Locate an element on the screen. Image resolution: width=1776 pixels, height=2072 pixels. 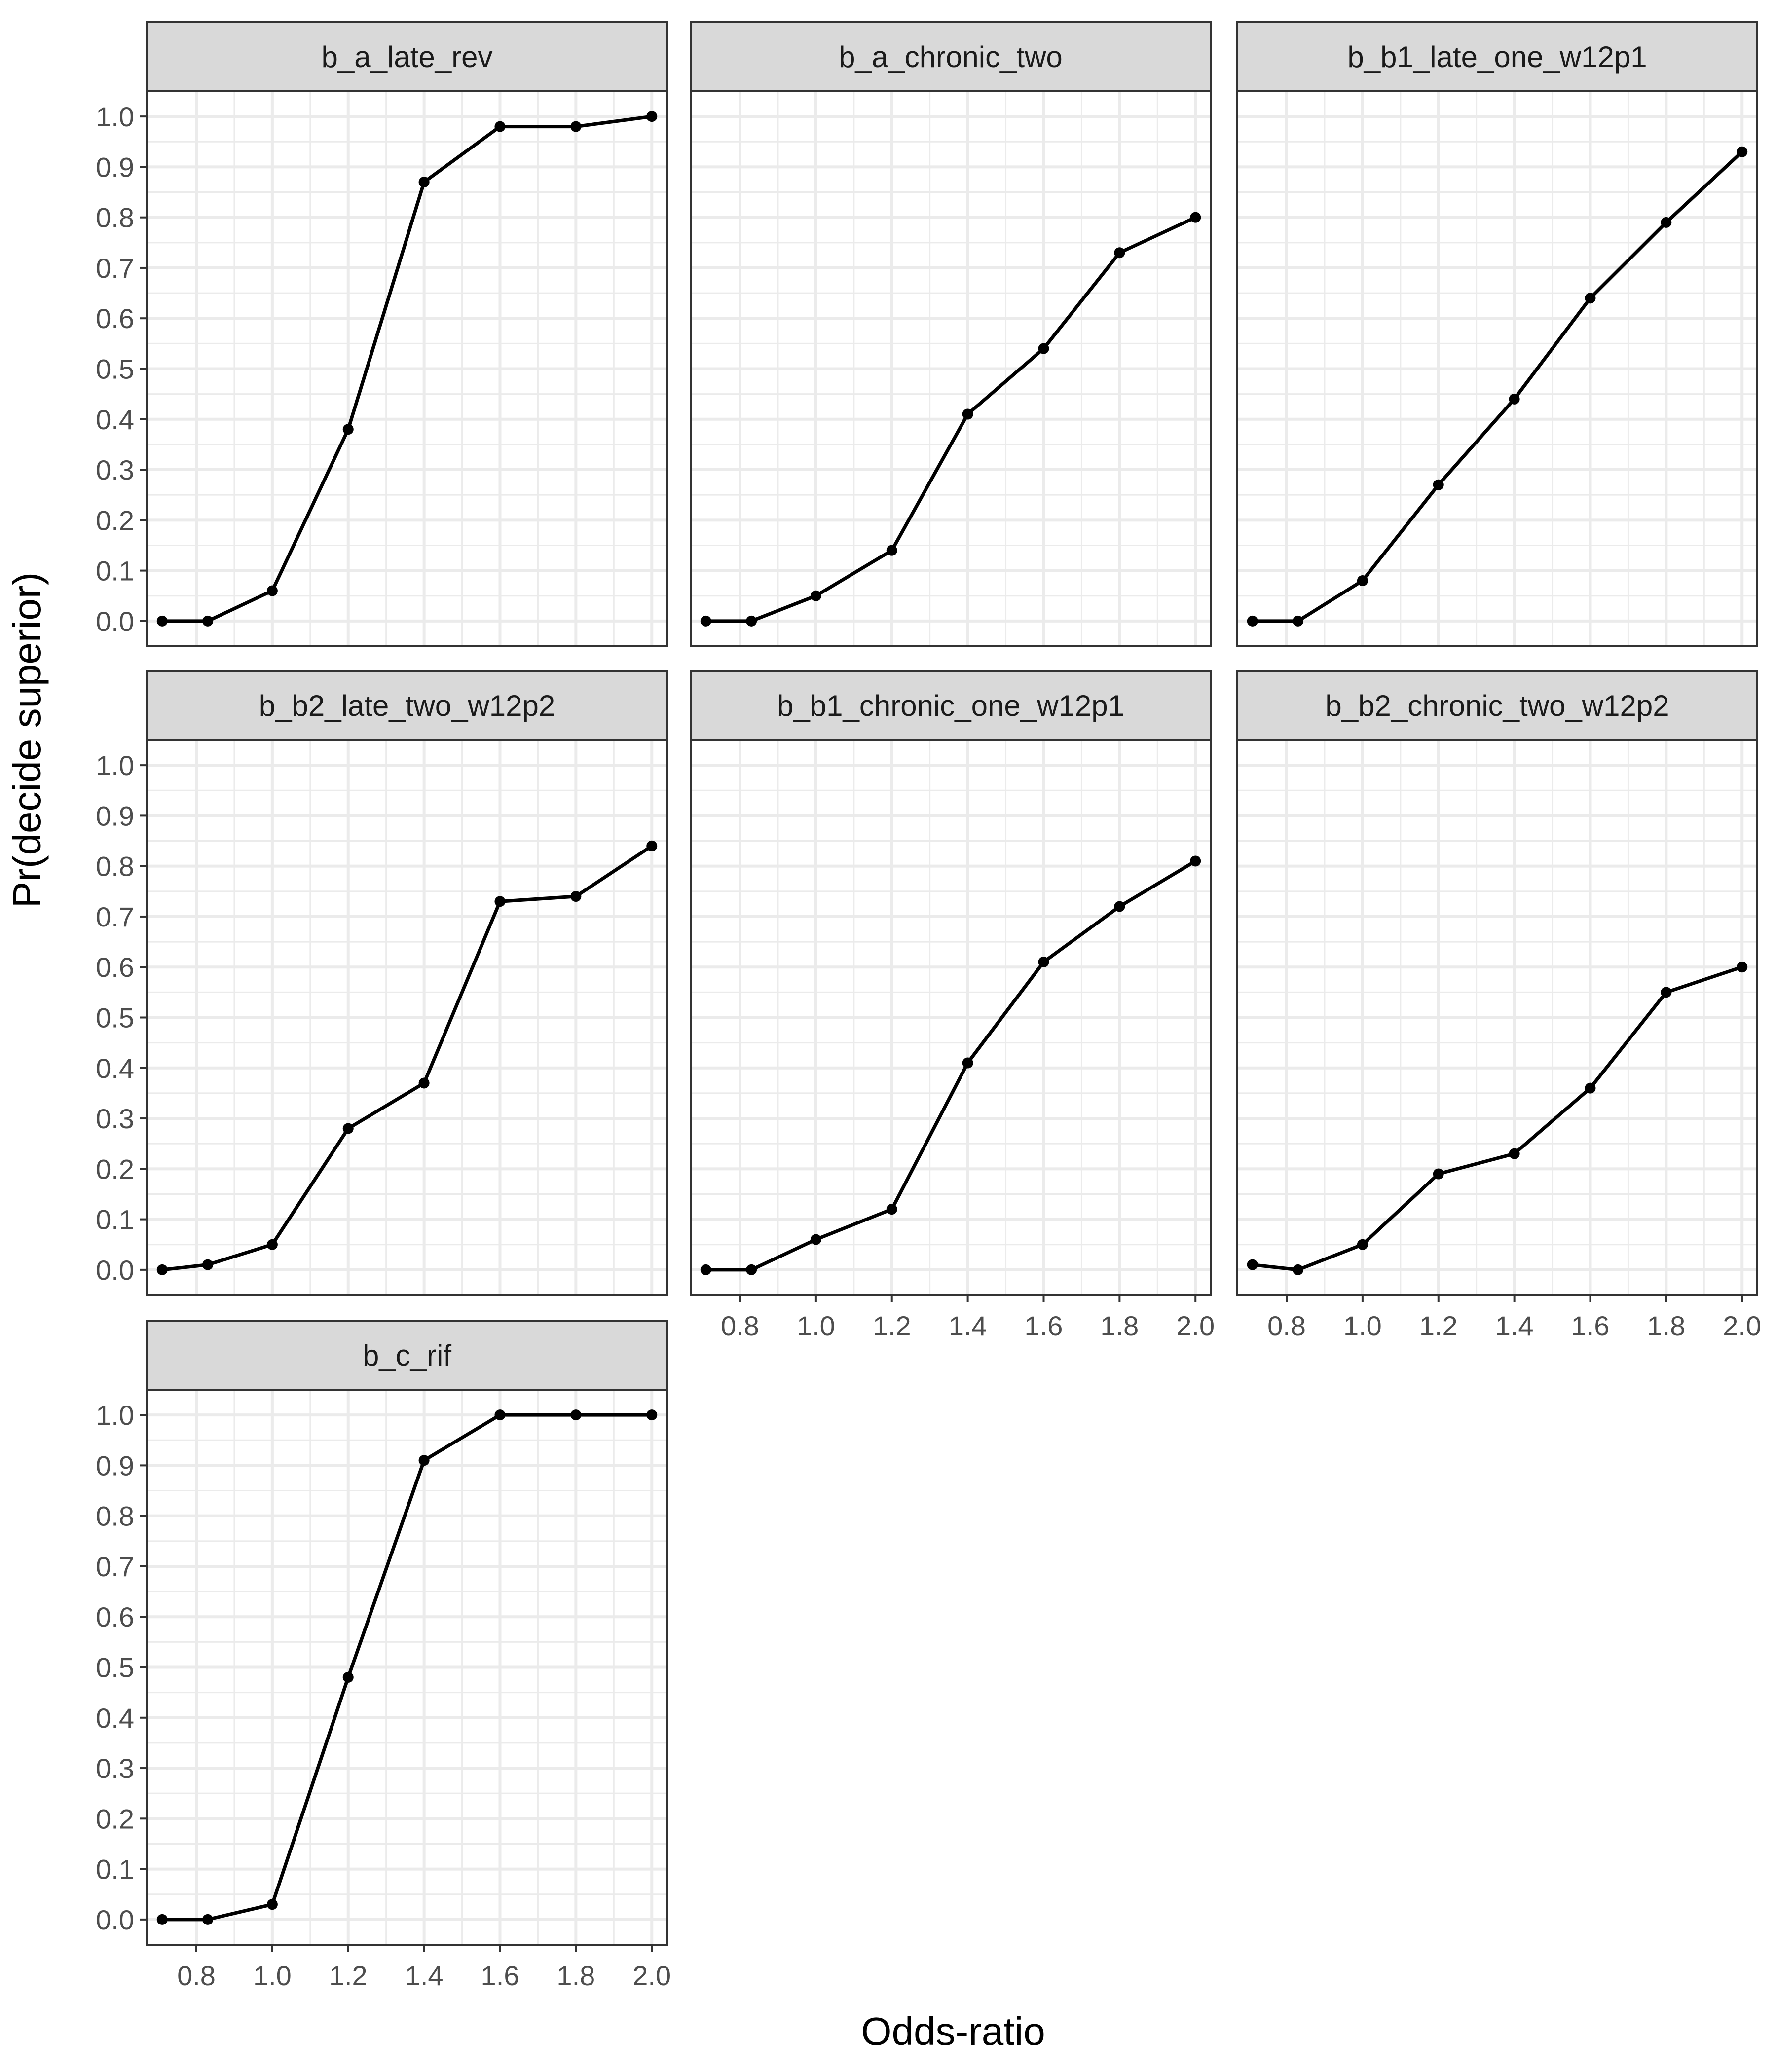
facet-panel-b-b1-late-one-w12p1: b_b1_late_one_w12p1 is located at coordinates (1497, 334).